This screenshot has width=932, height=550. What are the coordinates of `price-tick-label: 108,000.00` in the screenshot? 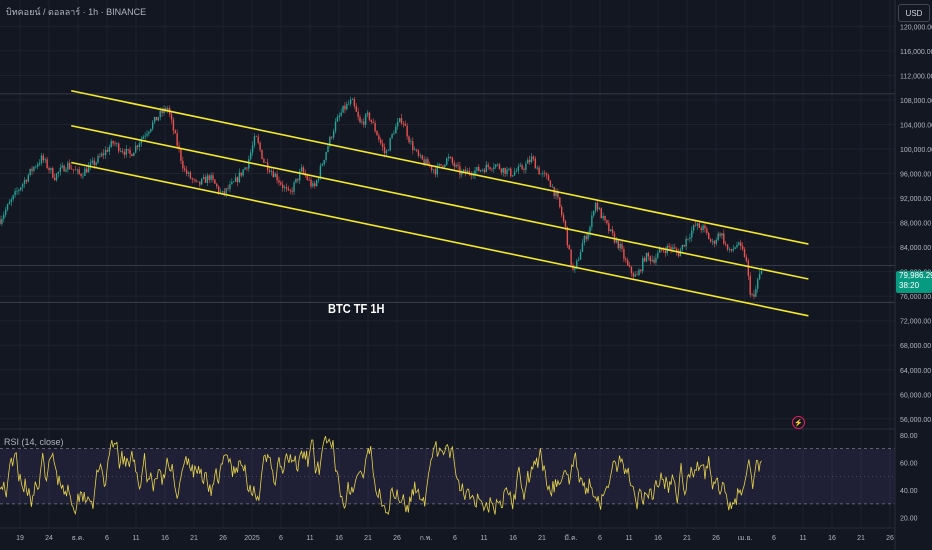 It's located at (916, 101).